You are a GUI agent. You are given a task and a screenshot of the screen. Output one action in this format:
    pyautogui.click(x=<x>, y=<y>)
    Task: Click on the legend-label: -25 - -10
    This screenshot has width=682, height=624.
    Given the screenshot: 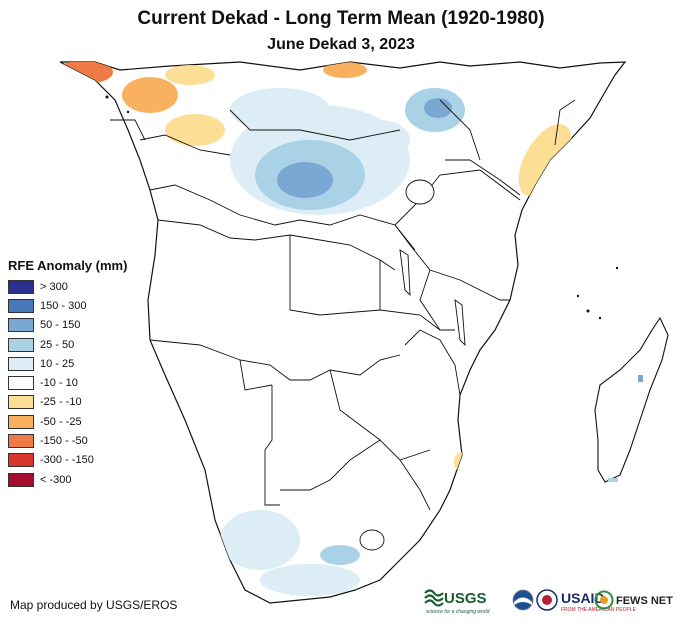 What is the action you would take?
    pyautogui.click(x=61, y=402)
    